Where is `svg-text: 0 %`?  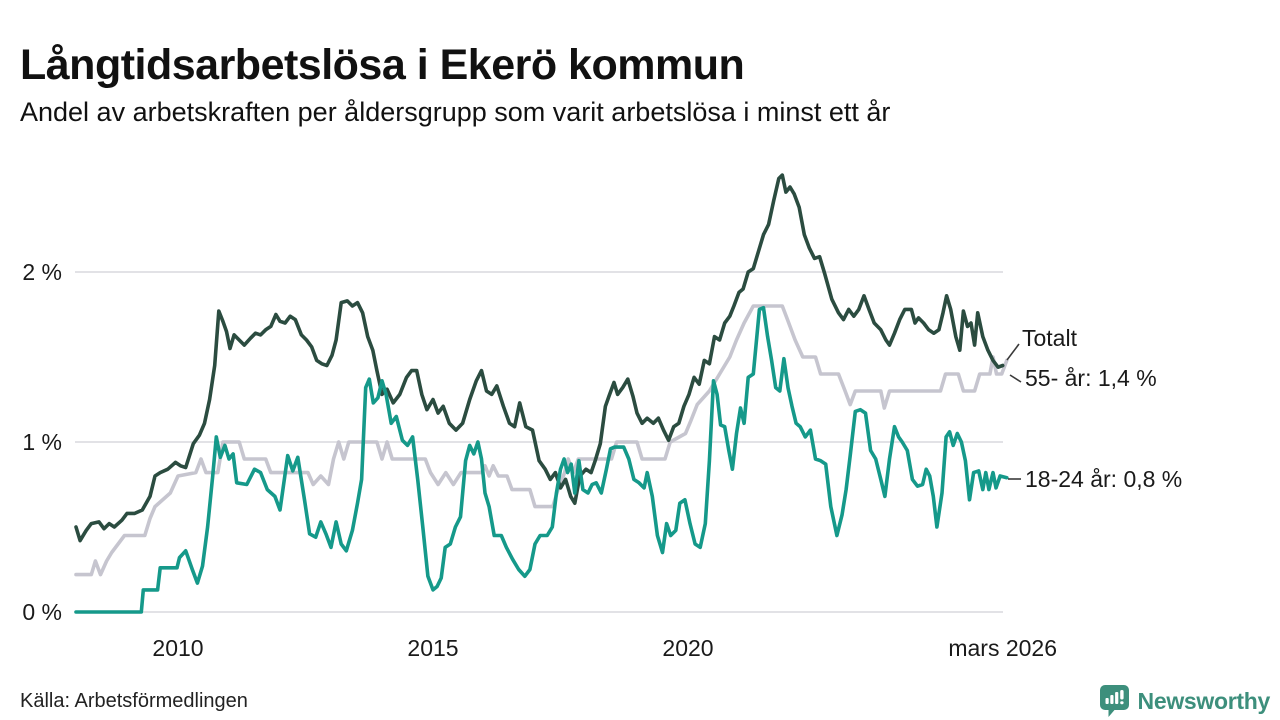 svg-text: 0 % is located at coordinates (42, 612).